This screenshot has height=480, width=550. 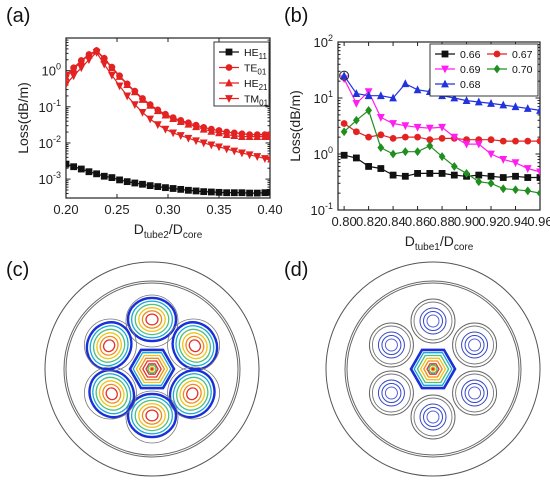 What do you see at coordinates (256, 85) in the screenshot?
I see `legend-label: HE21` at bounding box center [256, 85].